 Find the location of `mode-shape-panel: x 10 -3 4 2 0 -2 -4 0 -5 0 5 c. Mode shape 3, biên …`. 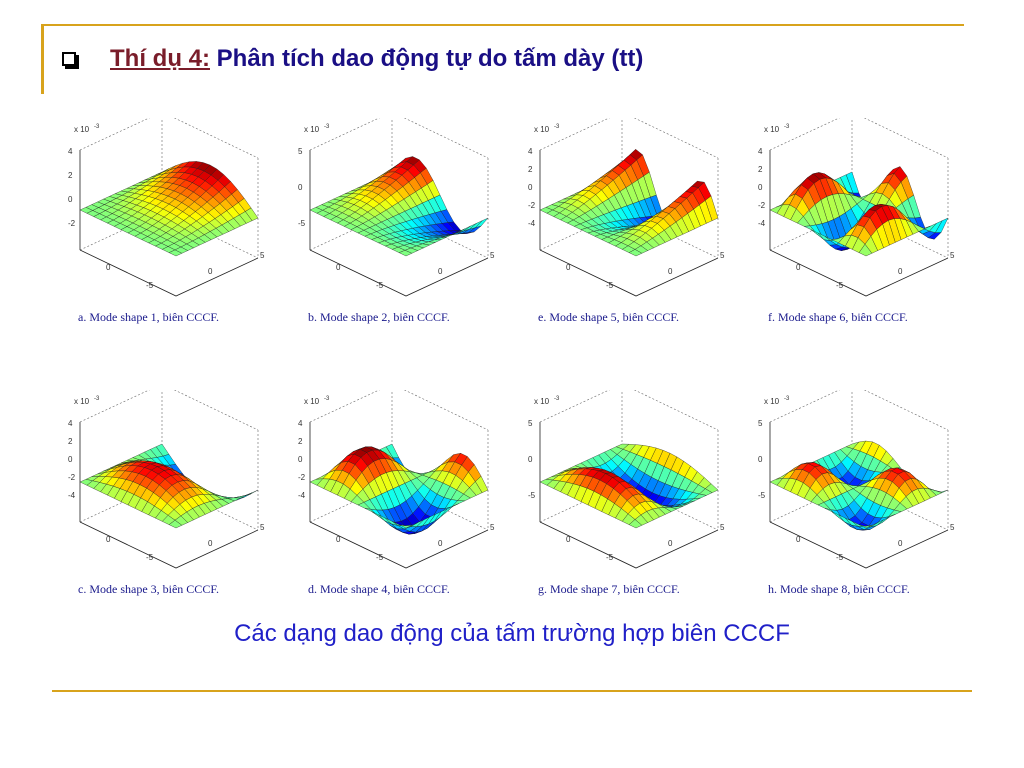

mode-shape-panel: x 10 -3 4 2 0 -2 -4 0 -5 0 5 c. Mode shape 3, biên … is located at coordinates (183, 510).